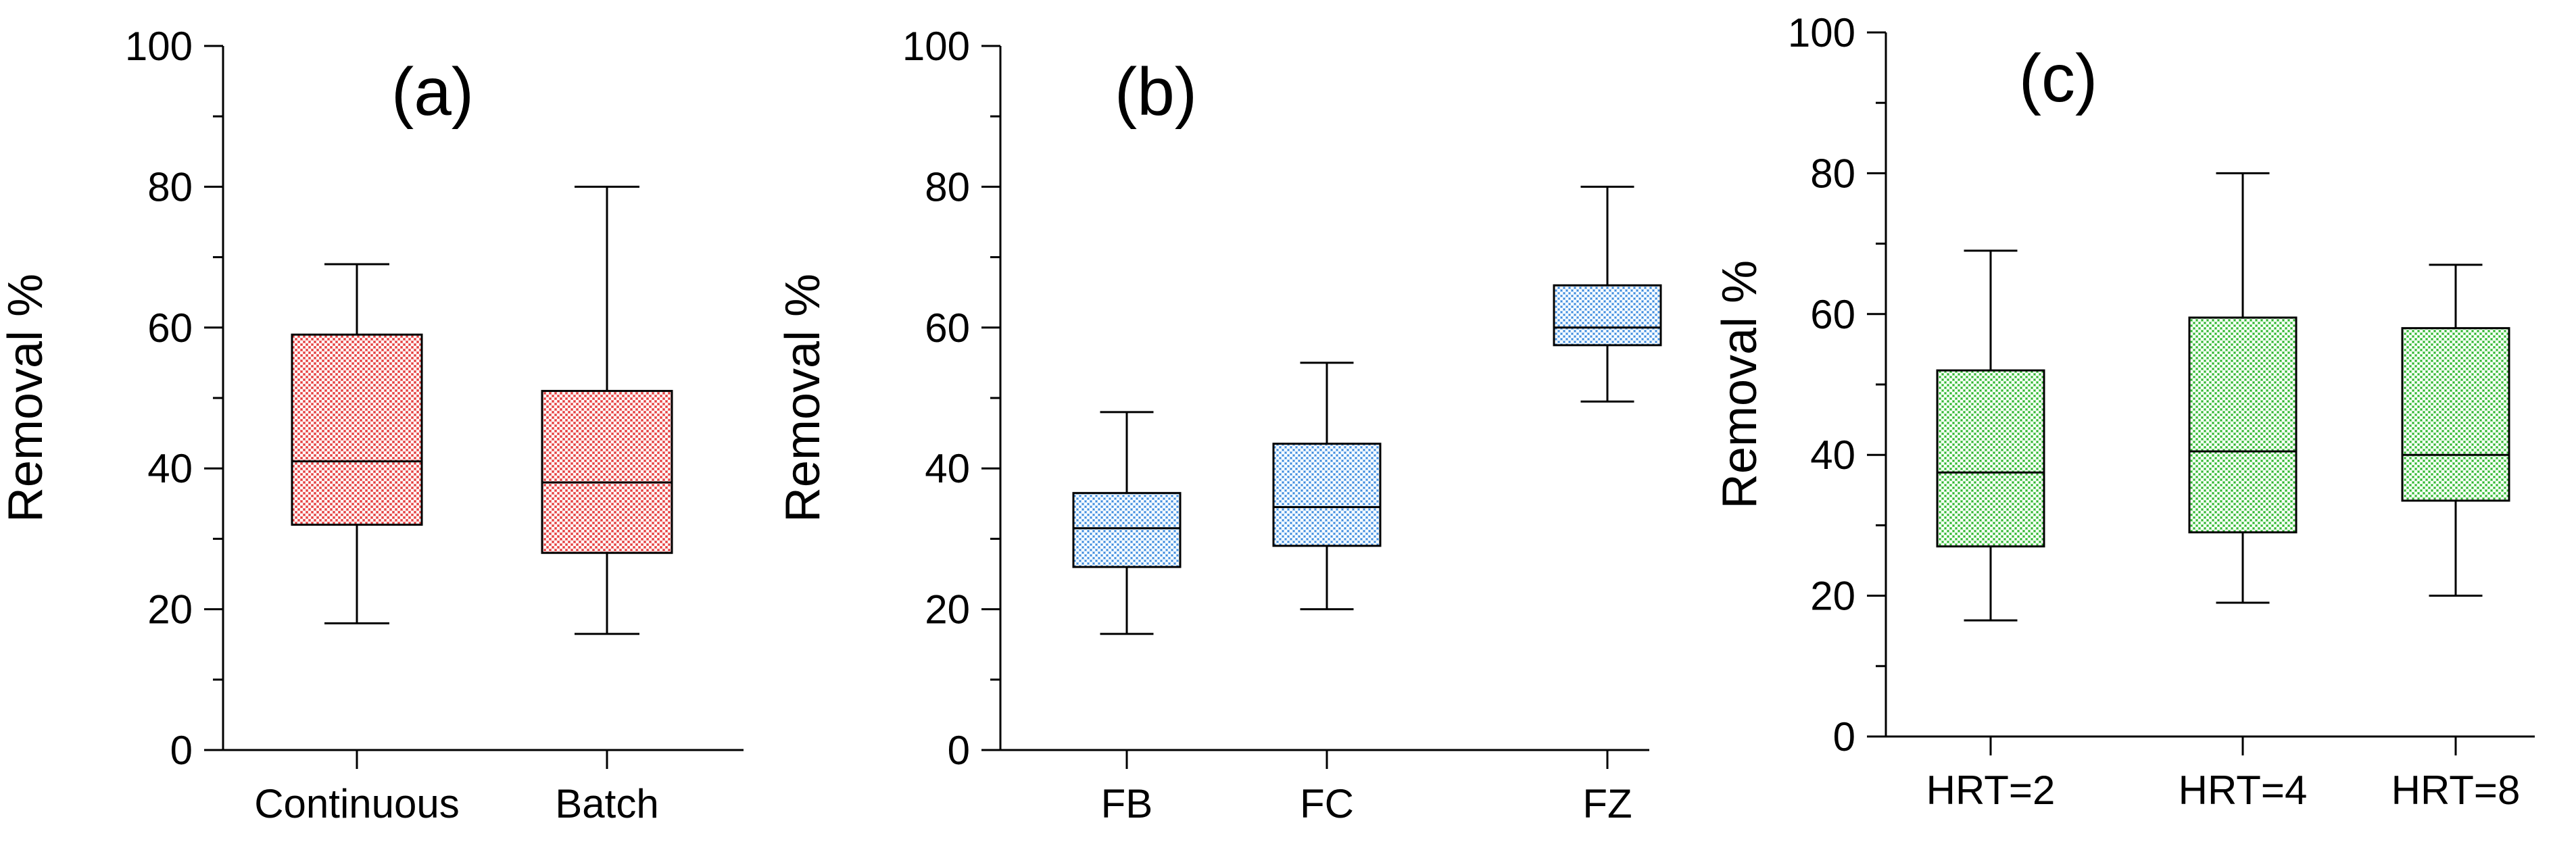 The width and height of the screenshot is (2576, 848). I want to click on x-category-label: Continuous, so click(357, 804).